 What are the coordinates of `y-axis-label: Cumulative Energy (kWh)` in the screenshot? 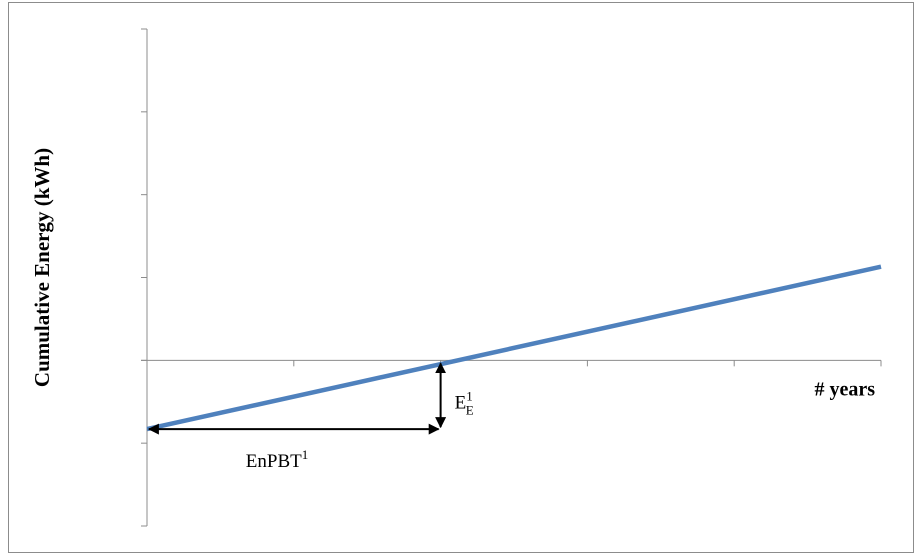 It's located at (42, 267).